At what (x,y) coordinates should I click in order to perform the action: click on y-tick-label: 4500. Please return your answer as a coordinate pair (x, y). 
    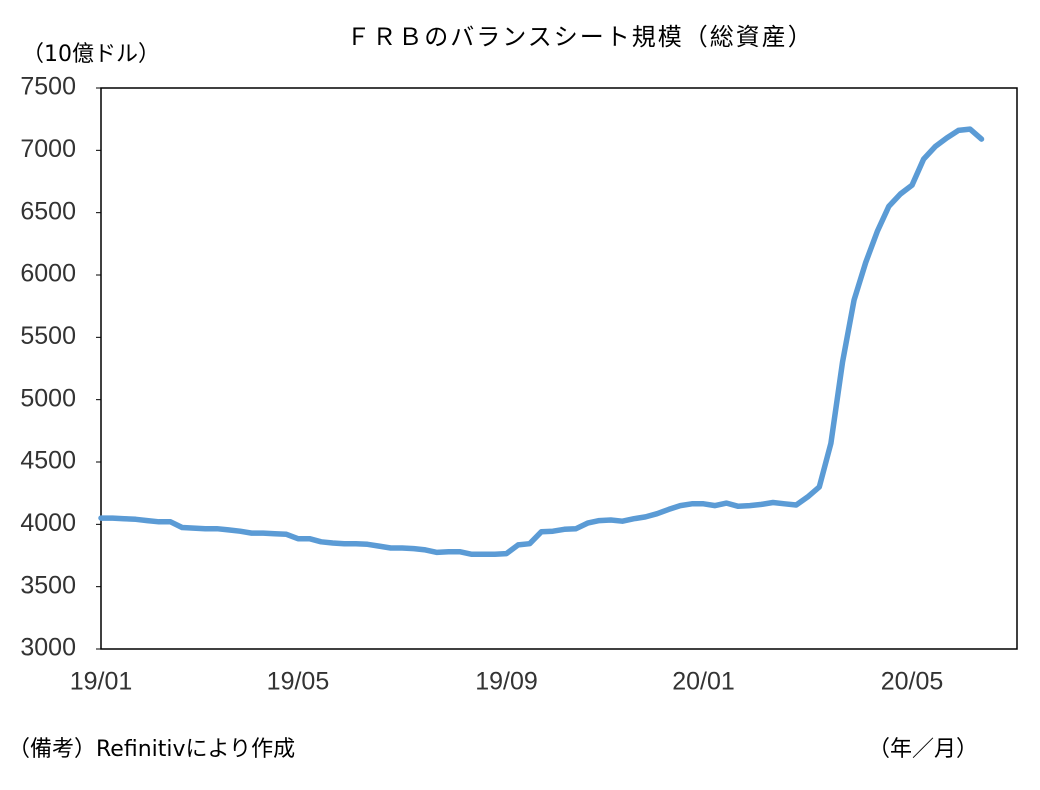
    Looking at the image, I should click on (48, 461).